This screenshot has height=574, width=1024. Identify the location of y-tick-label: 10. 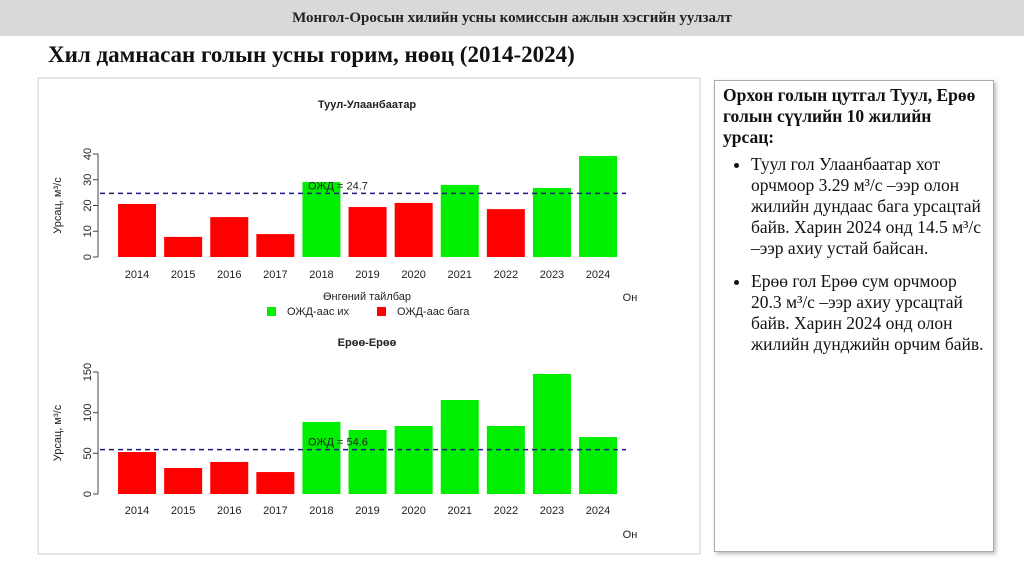
(88, 231).